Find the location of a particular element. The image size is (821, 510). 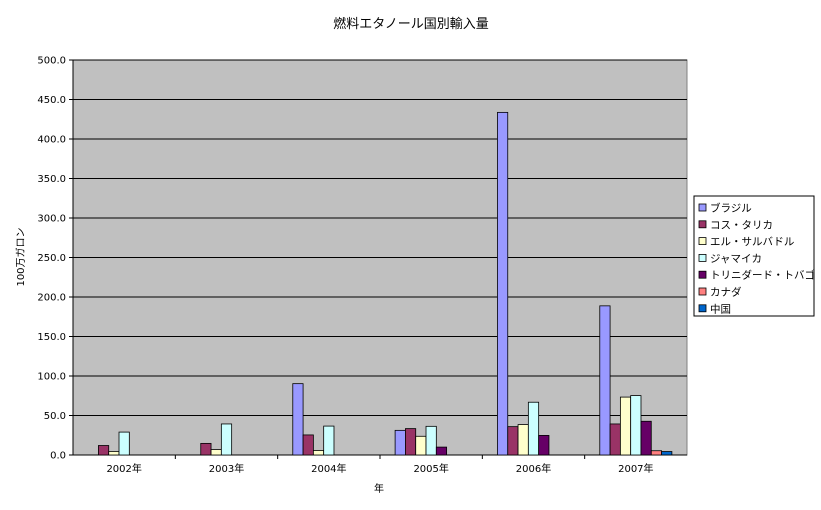

x-tick-label: 2007年 is located at coordinates (635, 468).